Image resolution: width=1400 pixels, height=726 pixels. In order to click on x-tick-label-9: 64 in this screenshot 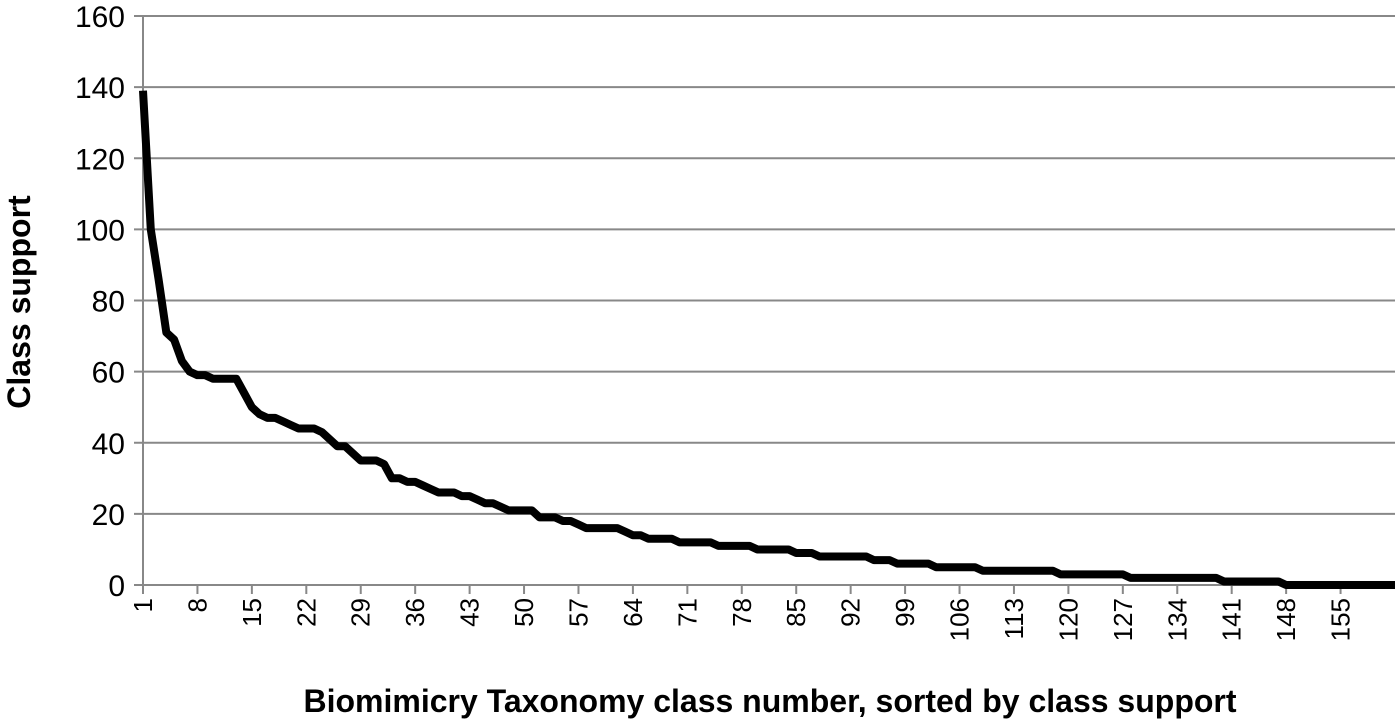, I will do `click(633, 612)`.